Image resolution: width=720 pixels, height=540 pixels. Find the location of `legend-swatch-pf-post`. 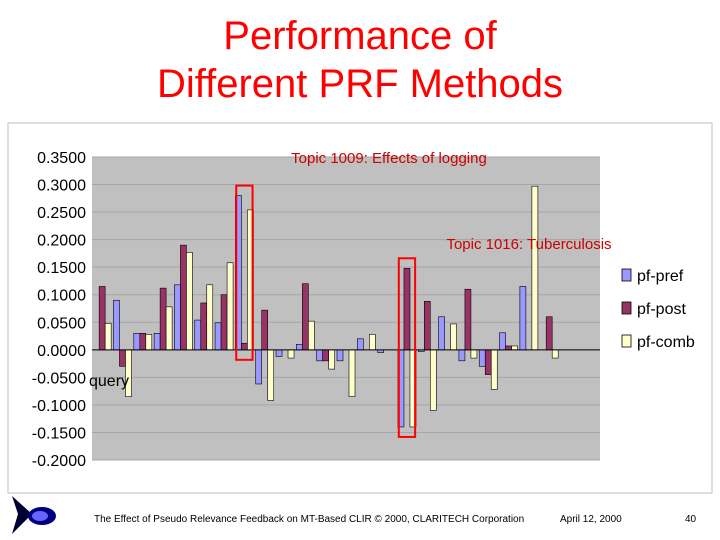

legend-swatch-pf-post is located at coordinates (626, 308).